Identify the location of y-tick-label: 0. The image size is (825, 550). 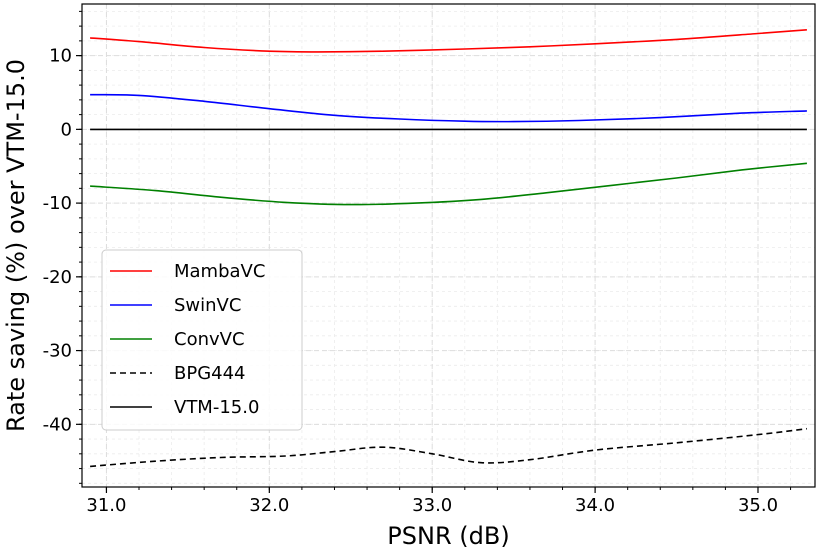
(66, 129).